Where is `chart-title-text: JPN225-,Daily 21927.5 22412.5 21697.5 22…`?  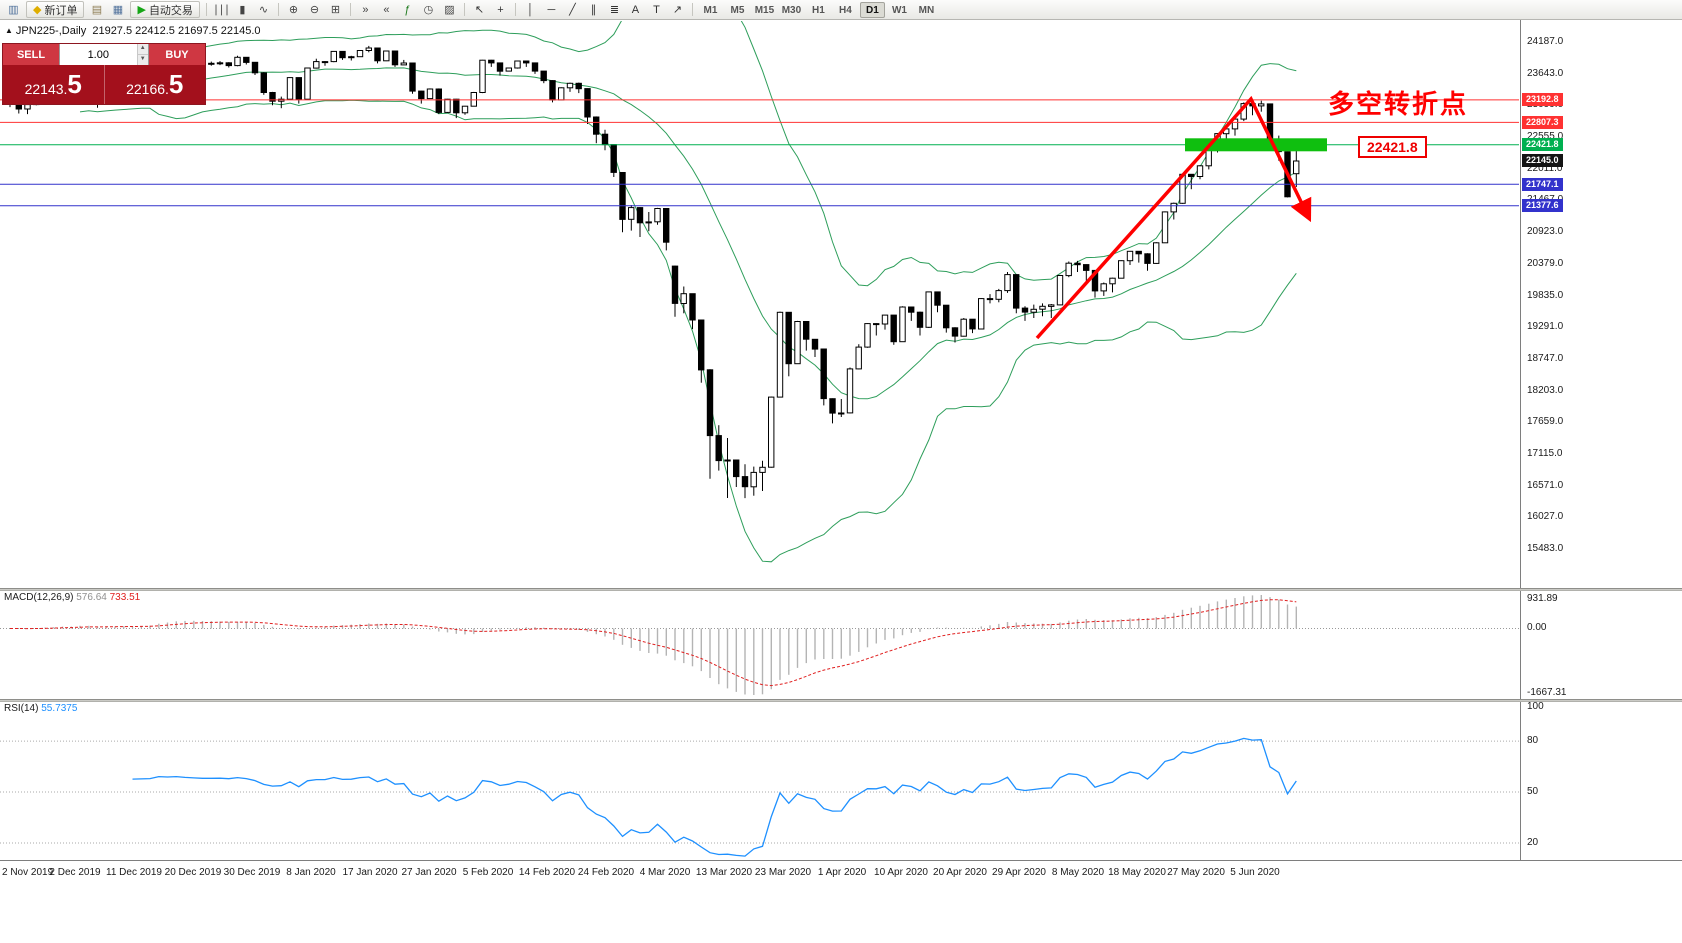 chart-title-text: JPN225-,Daily 21927.5 22412.5 21697.5 22… is located at coordinates (138, 31).